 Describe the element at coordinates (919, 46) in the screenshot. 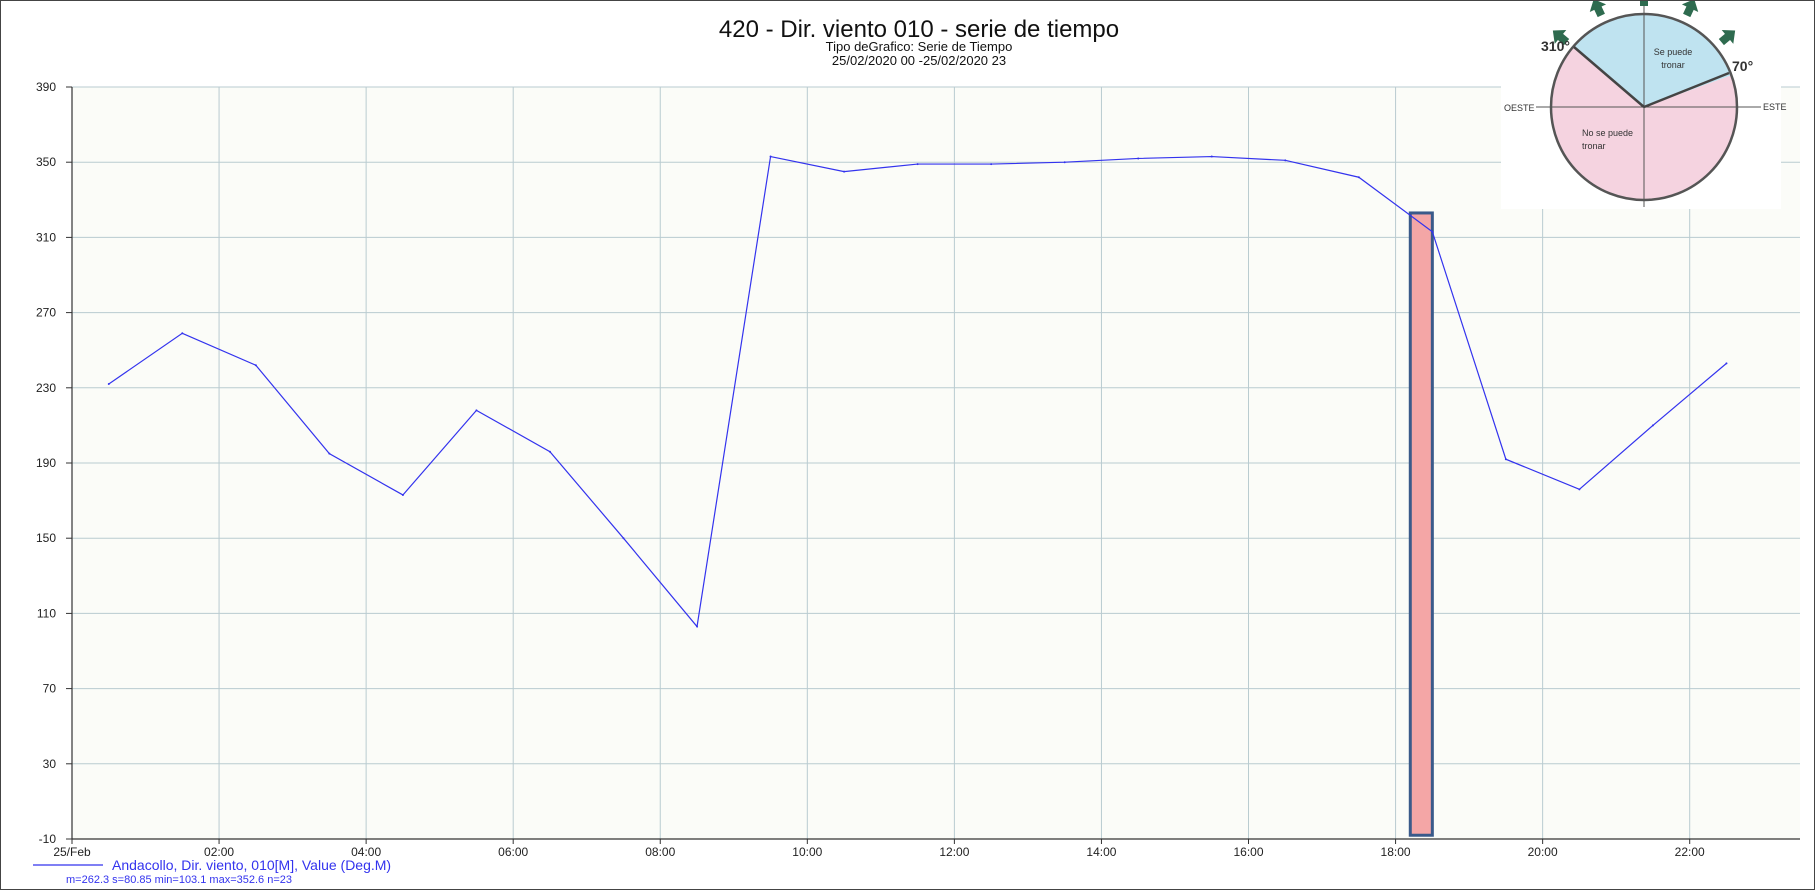

I see `chart-subtitle: Tipo deGrafico: Serie de Tiempo` at that location.